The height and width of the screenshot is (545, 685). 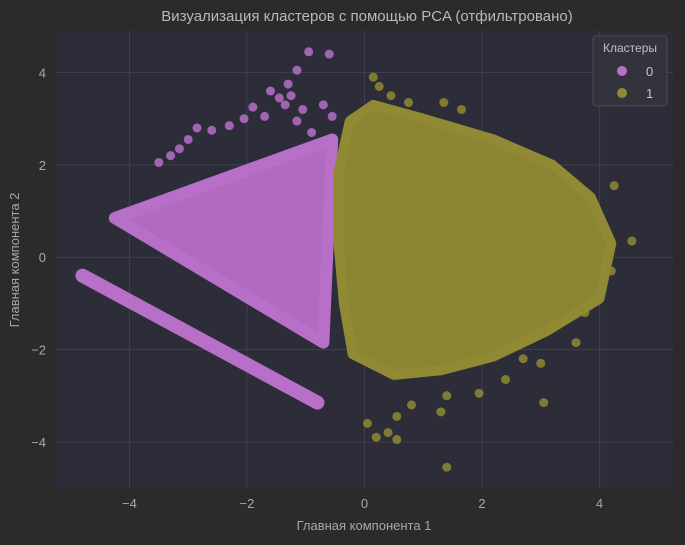 What do you see at coordinates (599, 503) in the screenshot?
I see `x-tick-label: 4` at bounding box center [599, 503].